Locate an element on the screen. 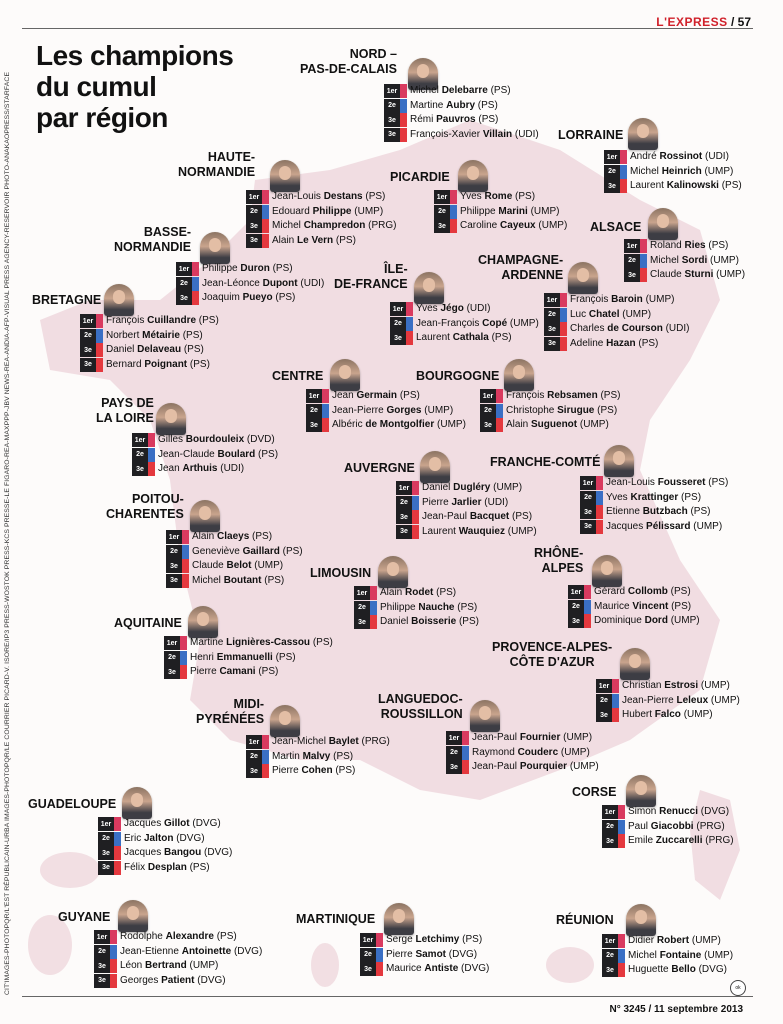 The height and width of the screenshot is (1024, 783). region-label-nord-pas-de-calais: NORD – PAS-DE-CALAIS is located at coordinates (348, 62).